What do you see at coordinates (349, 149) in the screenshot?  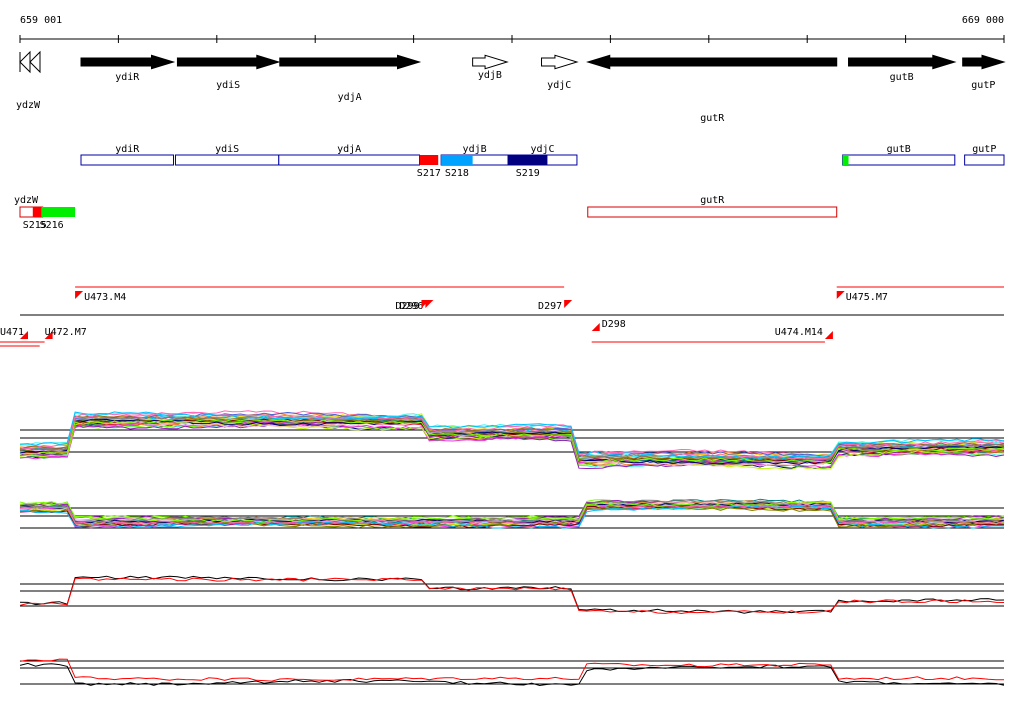 I see `transcript-label-ydjA: ydjA` at bounding box center [349, 149].